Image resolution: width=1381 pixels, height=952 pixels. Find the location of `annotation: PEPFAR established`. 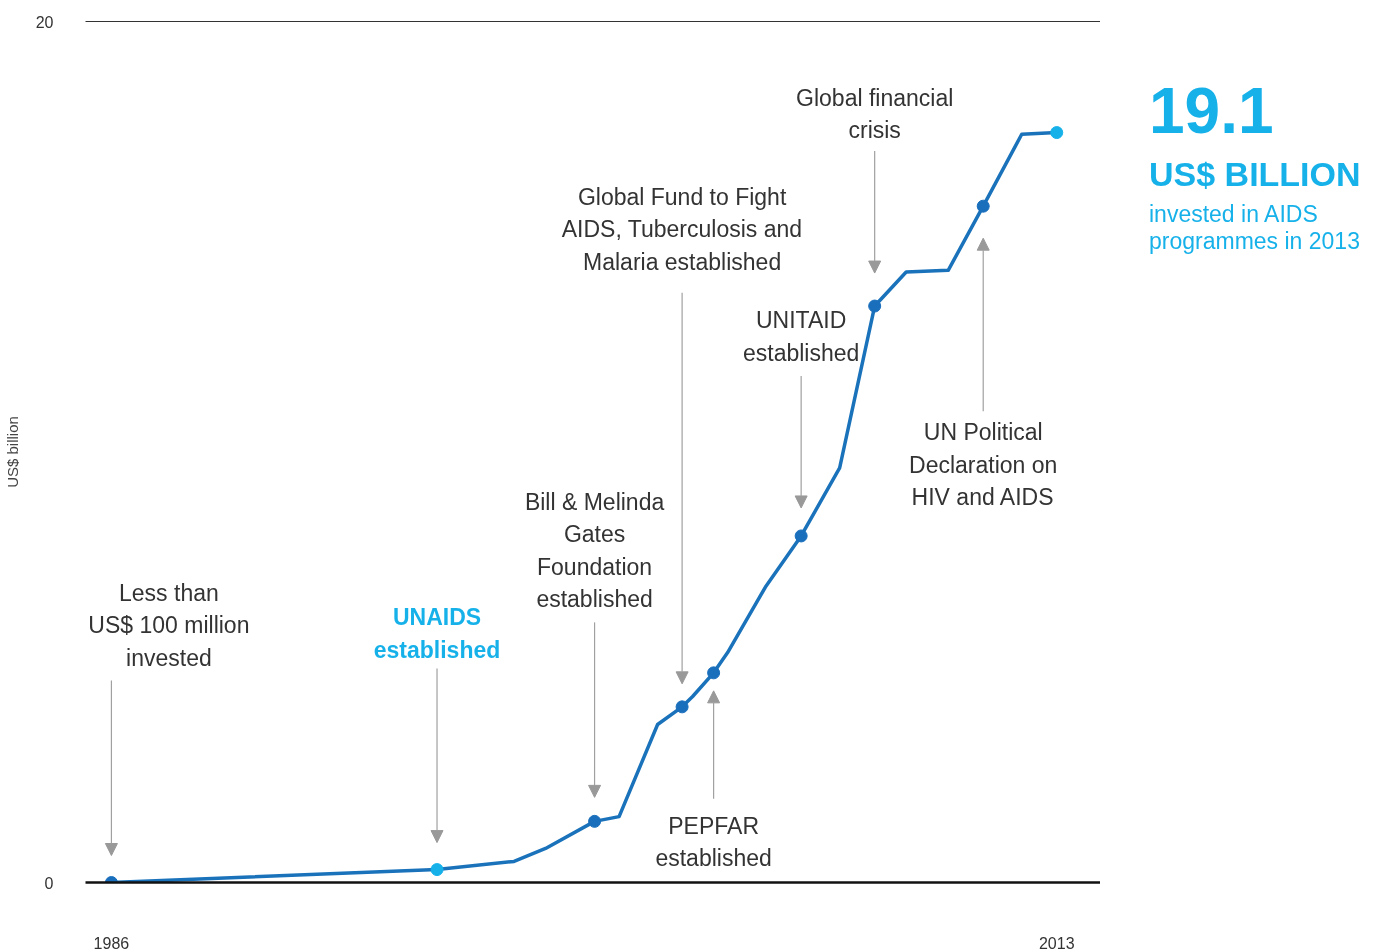

annotation: PEPFAR established is located at coordinates (713, 842).